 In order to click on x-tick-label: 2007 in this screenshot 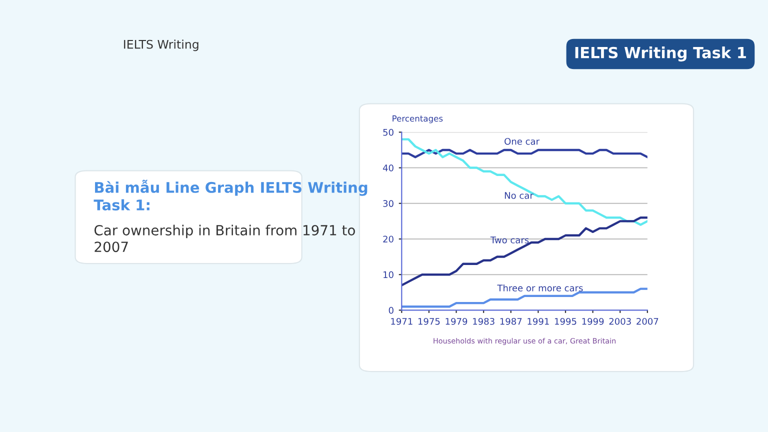, I will do `click(647, 321)`.